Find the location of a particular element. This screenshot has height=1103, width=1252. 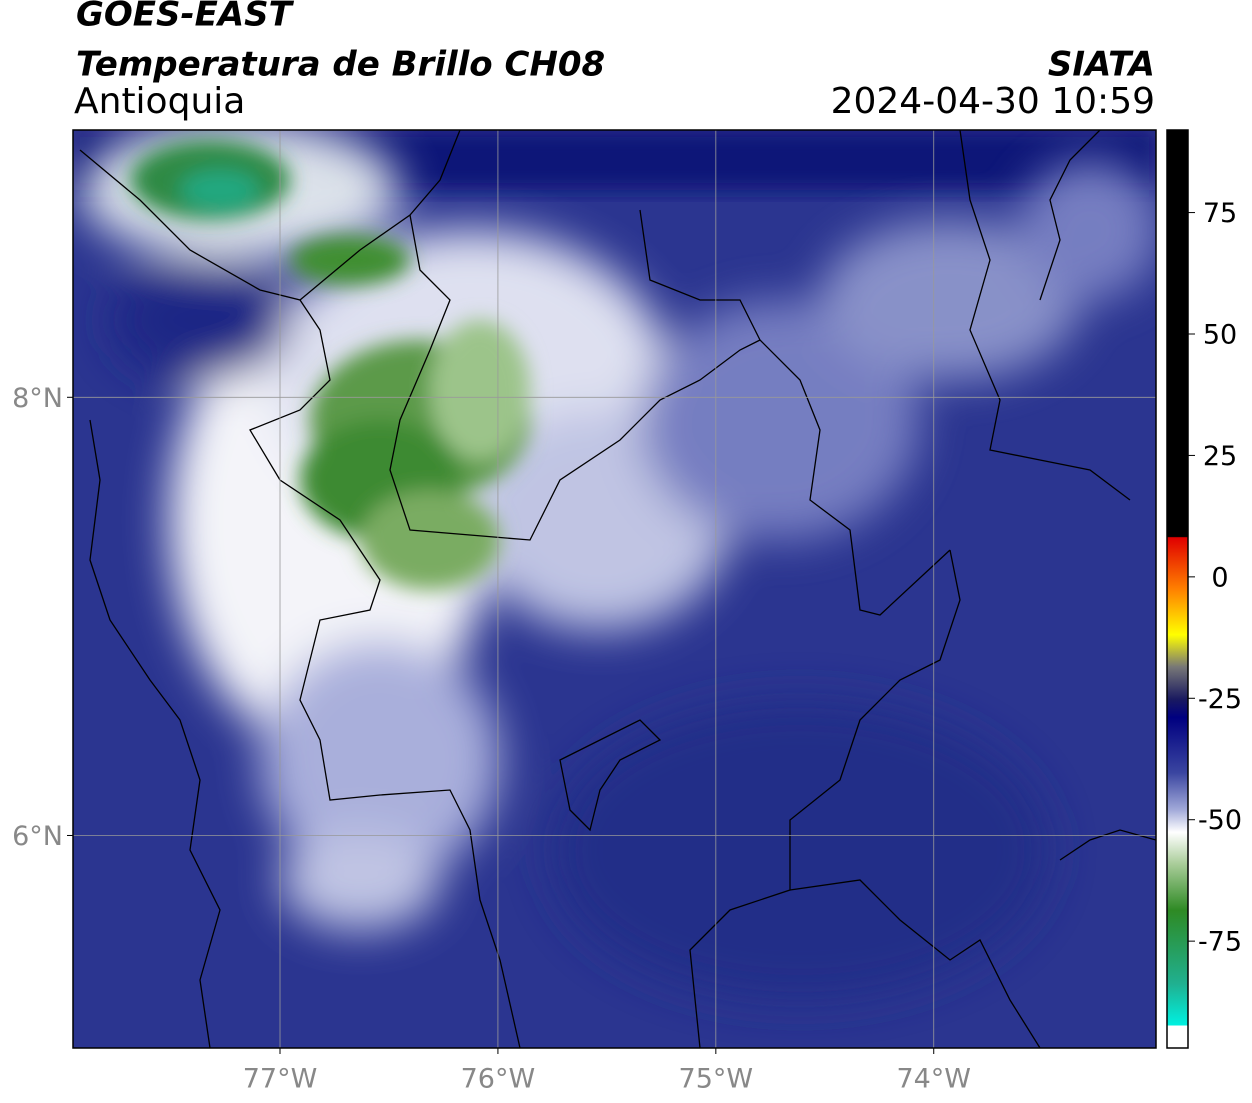

lon-label: 75°W is located at coordinates (716, 1079).